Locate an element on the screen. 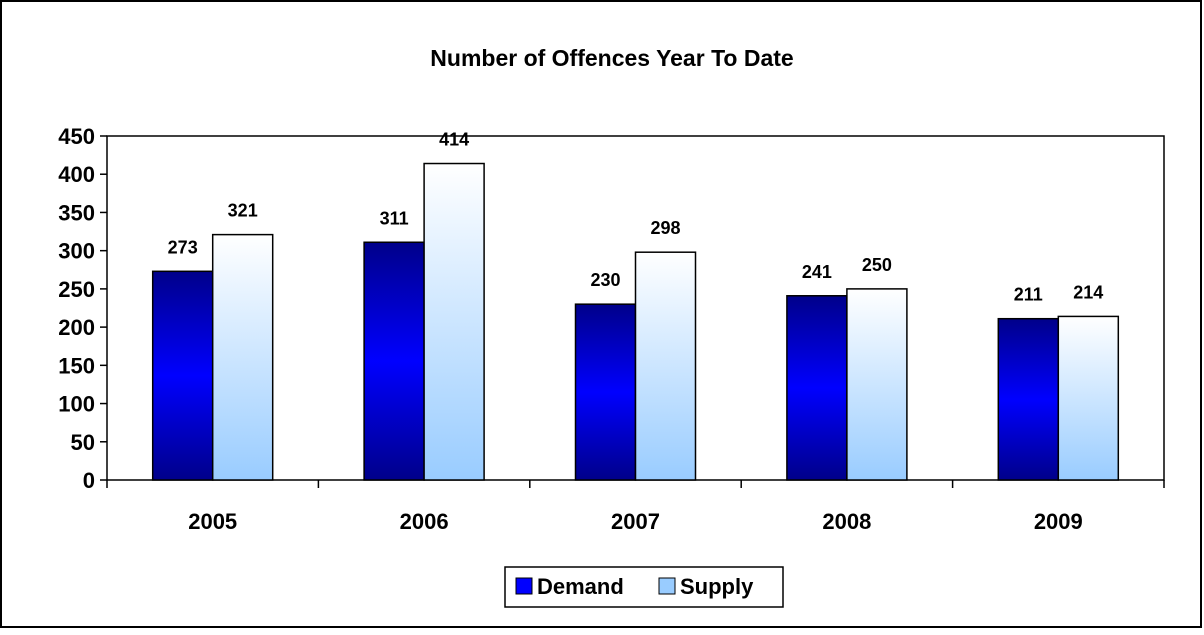 The image size is (1204, 635). data-label-supply: 321 is located at coordinates (243, 211).